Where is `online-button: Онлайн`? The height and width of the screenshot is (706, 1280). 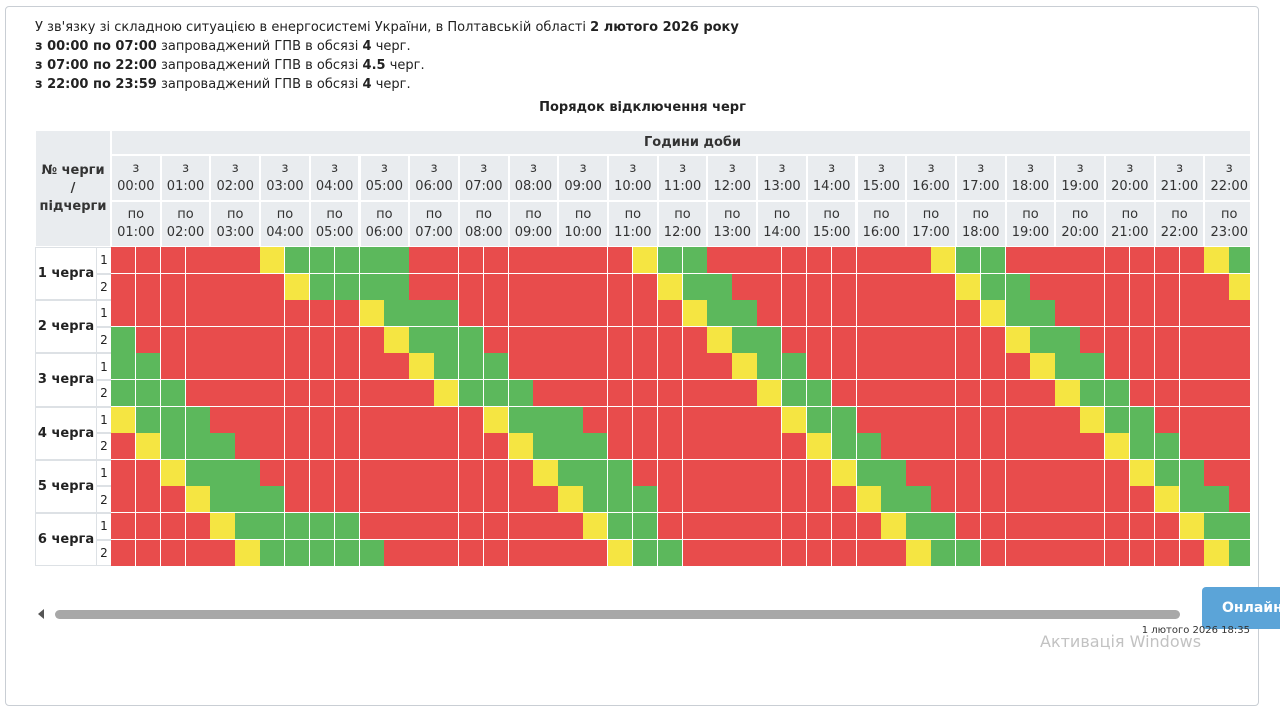 online-button: Онлайн is located at coordinates (1241, 608).